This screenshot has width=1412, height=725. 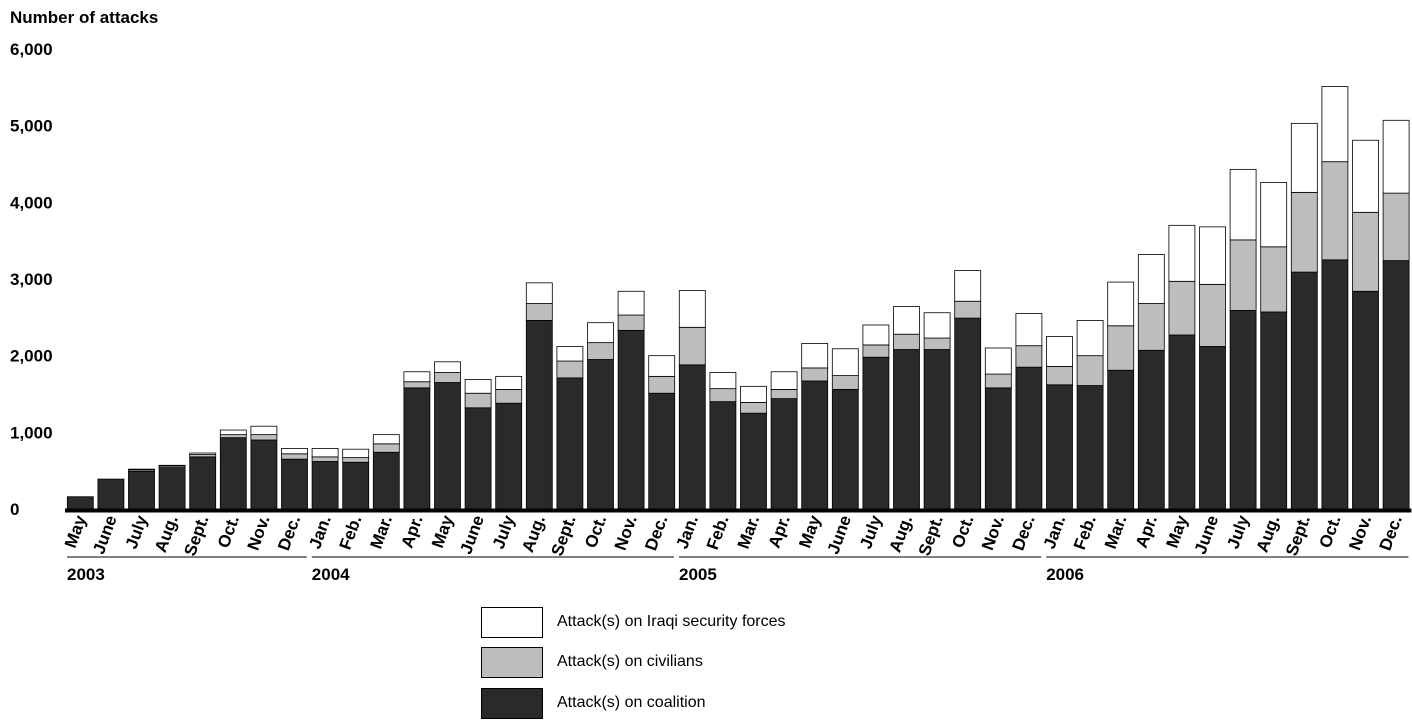 I want to click on legend-item-coalition: Attack(s) on coalition, so click(x=593, y=703).